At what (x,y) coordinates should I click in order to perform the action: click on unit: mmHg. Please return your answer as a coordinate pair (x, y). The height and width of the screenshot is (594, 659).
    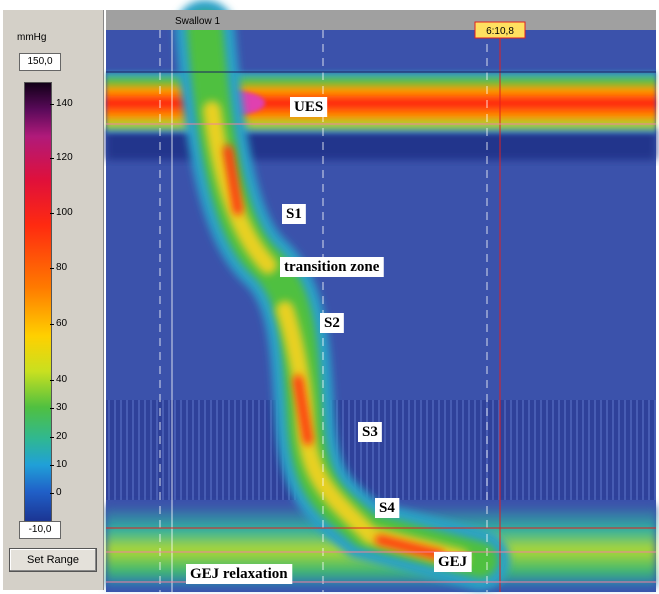
    Looking at the image, I should click on (32, 37).